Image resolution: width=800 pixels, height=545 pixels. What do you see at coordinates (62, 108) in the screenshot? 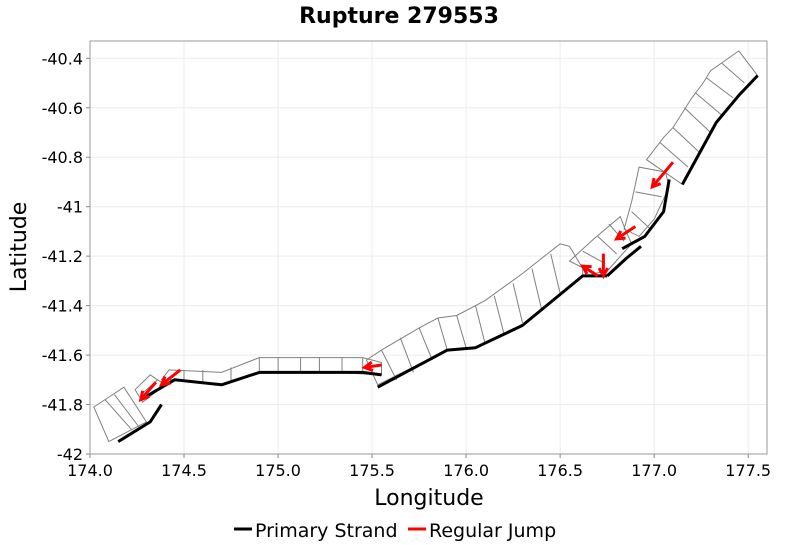
I see `y-tick-label: -40.6` at bounding box center [62, 108].